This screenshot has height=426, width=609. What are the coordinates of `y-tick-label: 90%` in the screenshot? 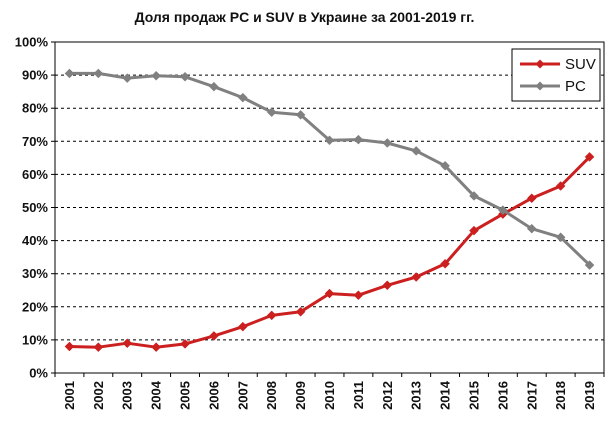 It's located at (35, 75).